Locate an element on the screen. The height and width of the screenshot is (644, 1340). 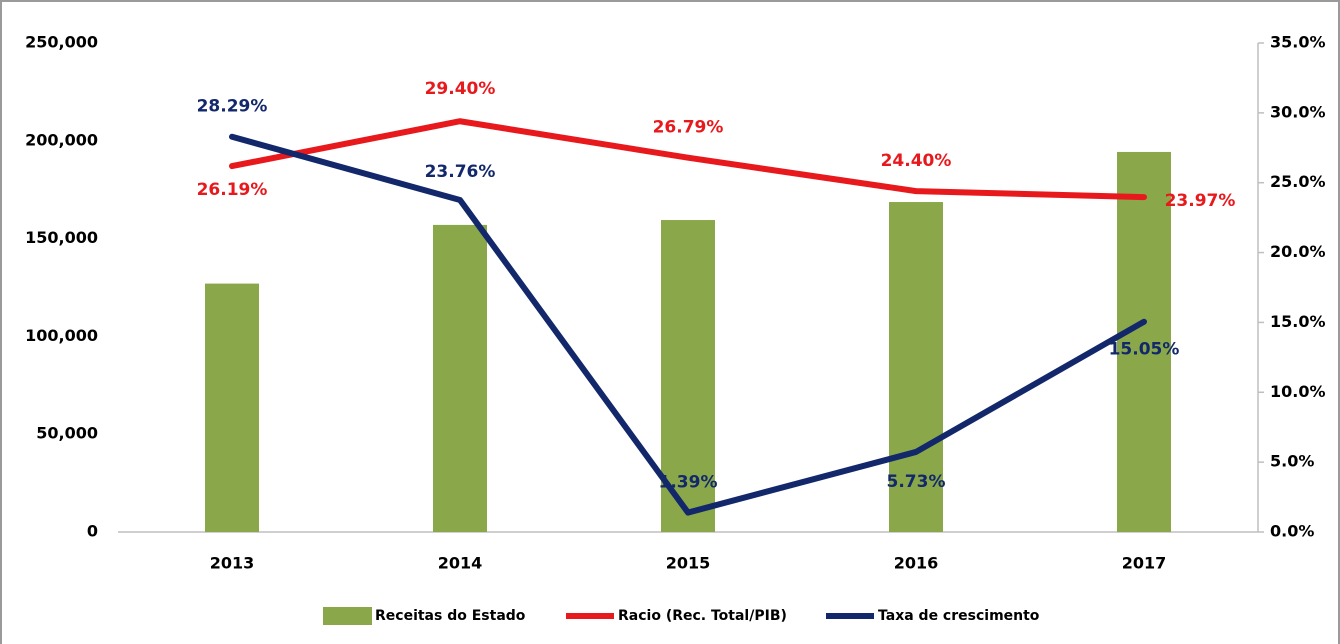
y-tick-label: 0 is located at coordinates (92, 531).